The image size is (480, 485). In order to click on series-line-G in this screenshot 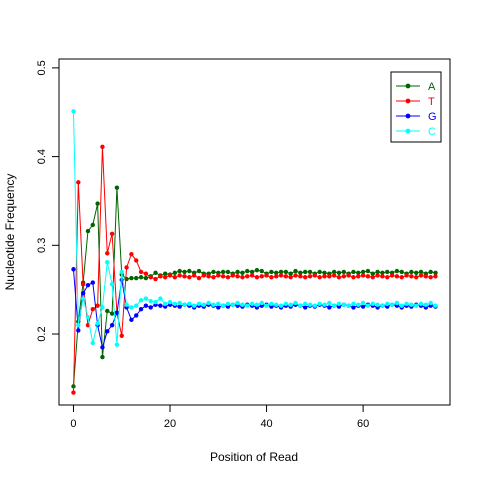, I will do `click(254, 309)`.